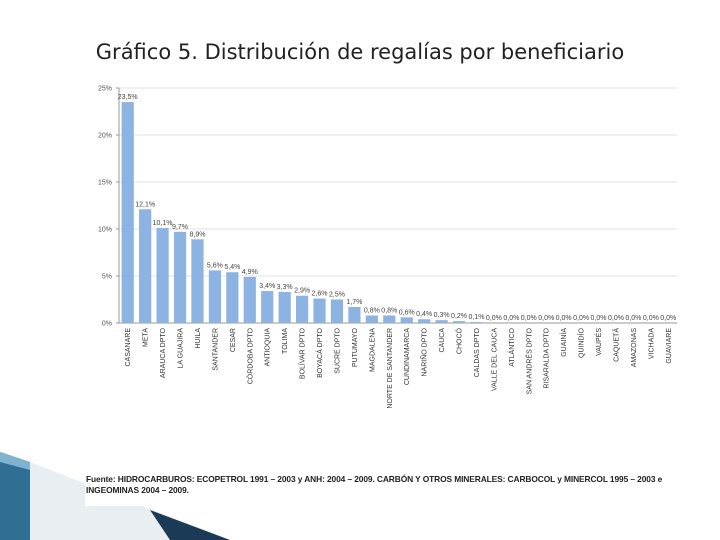 Image resolution: width=720 pixels, height=540 pixels. What do you see at coordinates (215, 265) in the screenshot?
I see `value-label: 5,6%` at bounding box center [215, 265].